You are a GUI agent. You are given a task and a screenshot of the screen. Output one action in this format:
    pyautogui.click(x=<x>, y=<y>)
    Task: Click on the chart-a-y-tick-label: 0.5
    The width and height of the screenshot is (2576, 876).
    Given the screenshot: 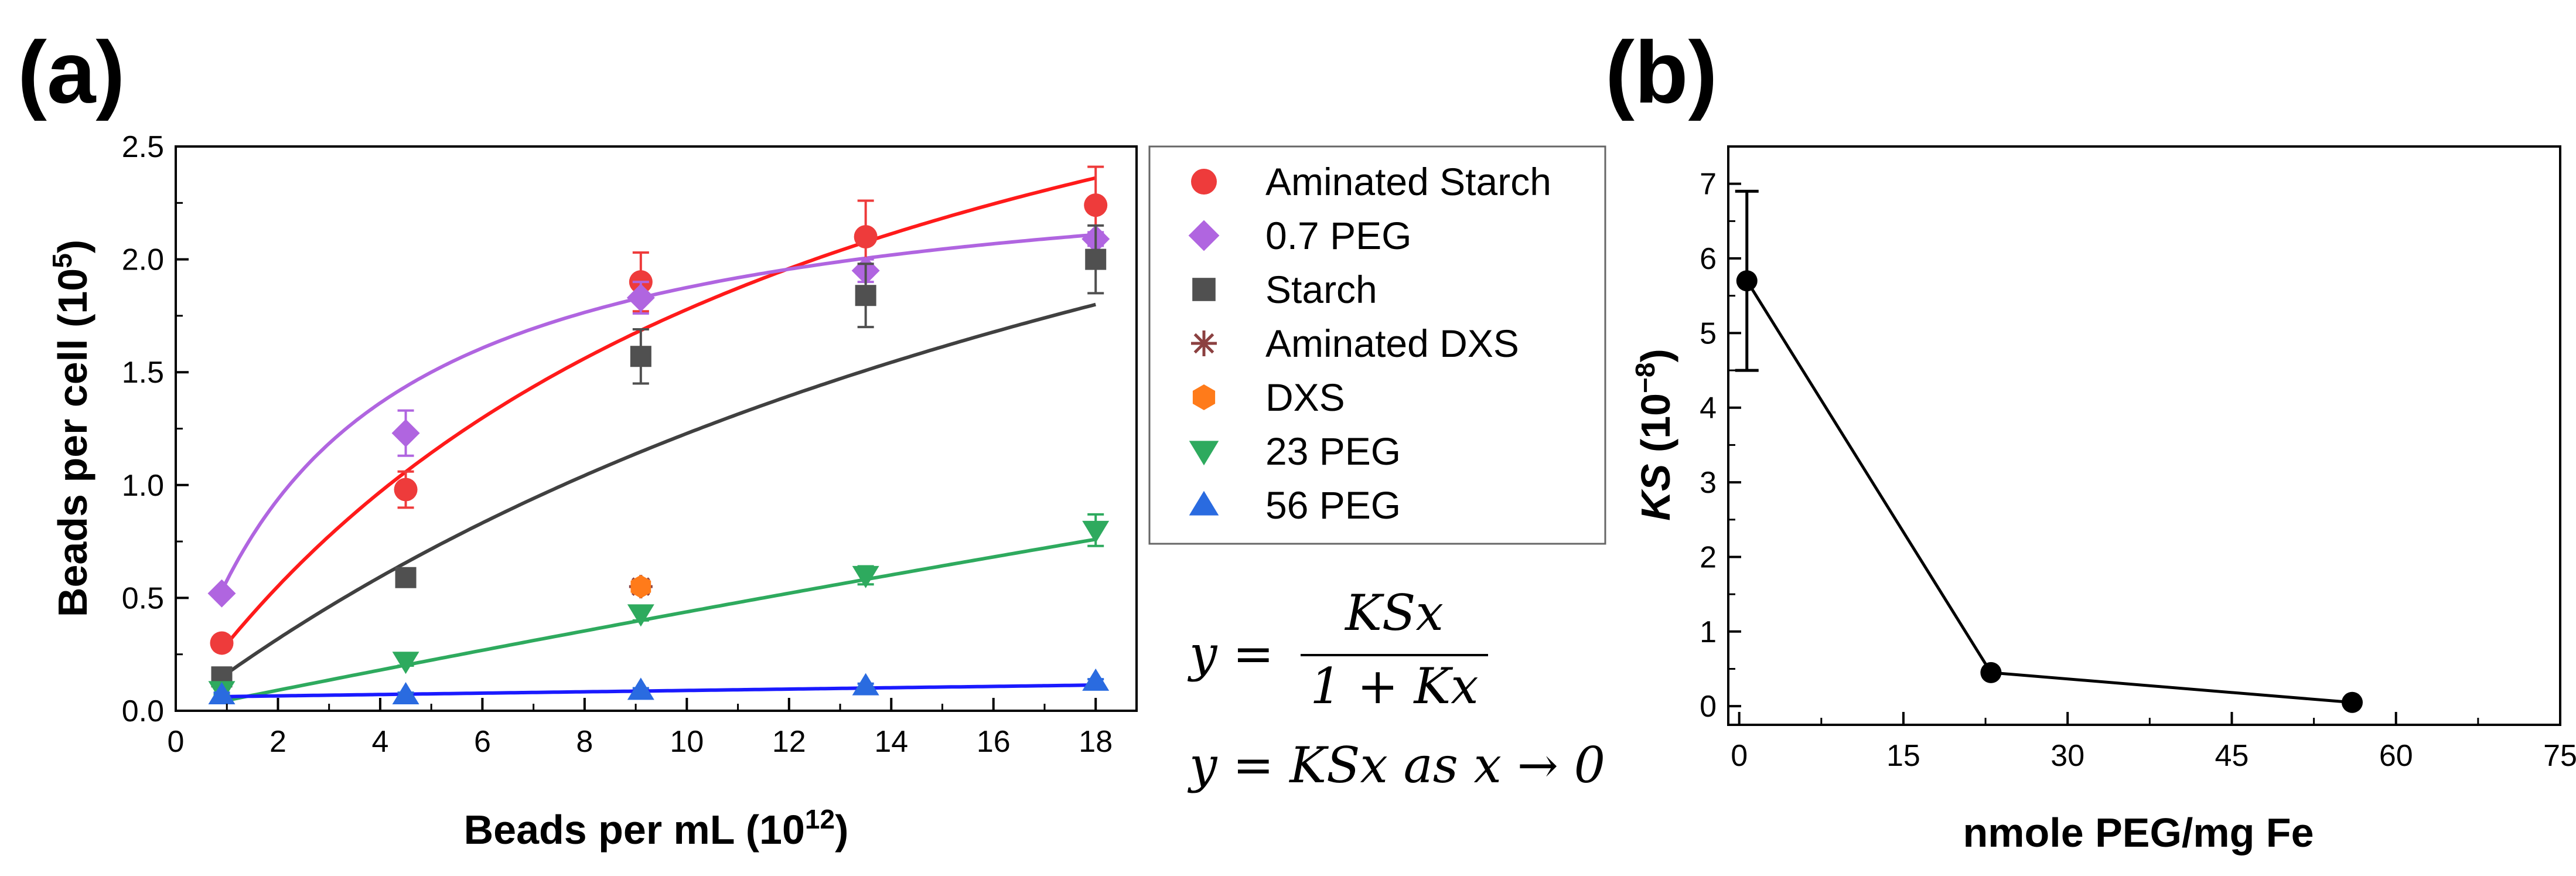 What is the action you would take?
    pyautogui.click(x=143, y=598)
    